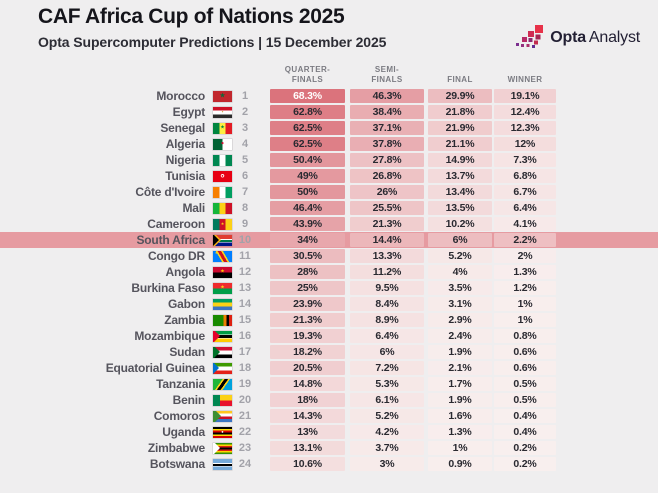 This screenshot has width=658, height=493. What do you see at coordinates (245, 400) in the screenshot?
I see `team-rank: 20` at bounding box center [245, 400].